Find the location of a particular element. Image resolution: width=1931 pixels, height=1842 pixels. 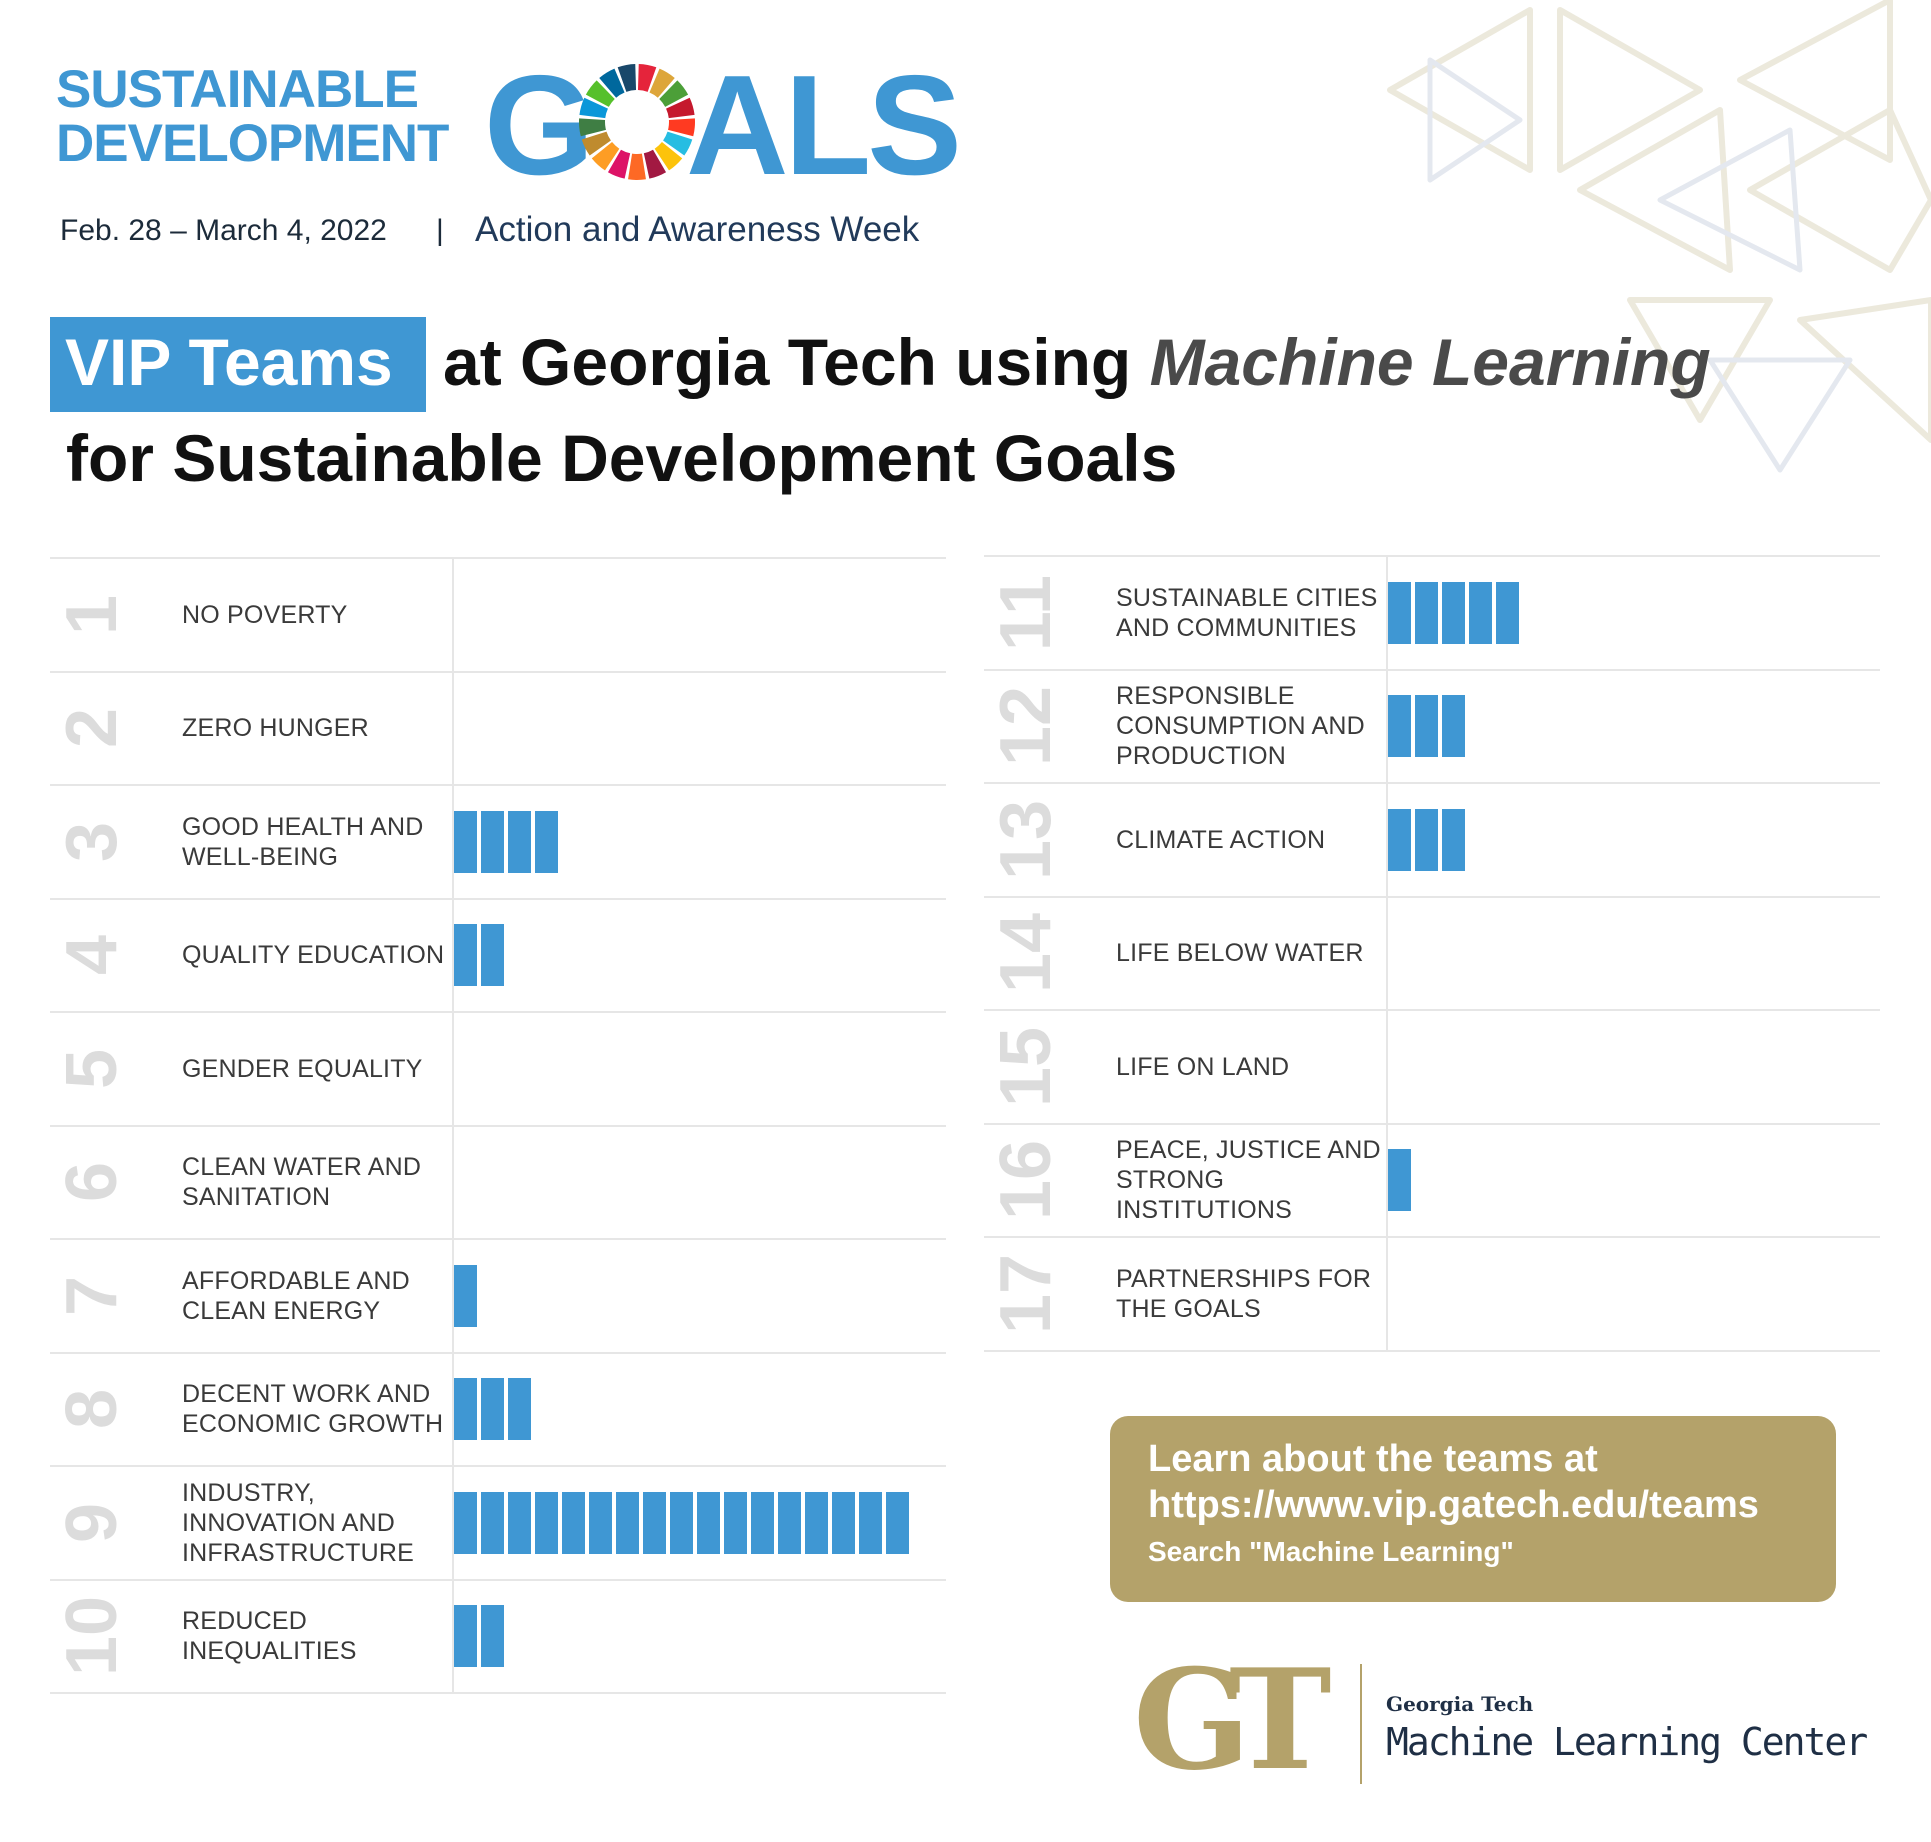

goal-row: 11 SUSTAINABLE CITIES AND COMMUNITIES is located at coordinates (1432, 613).